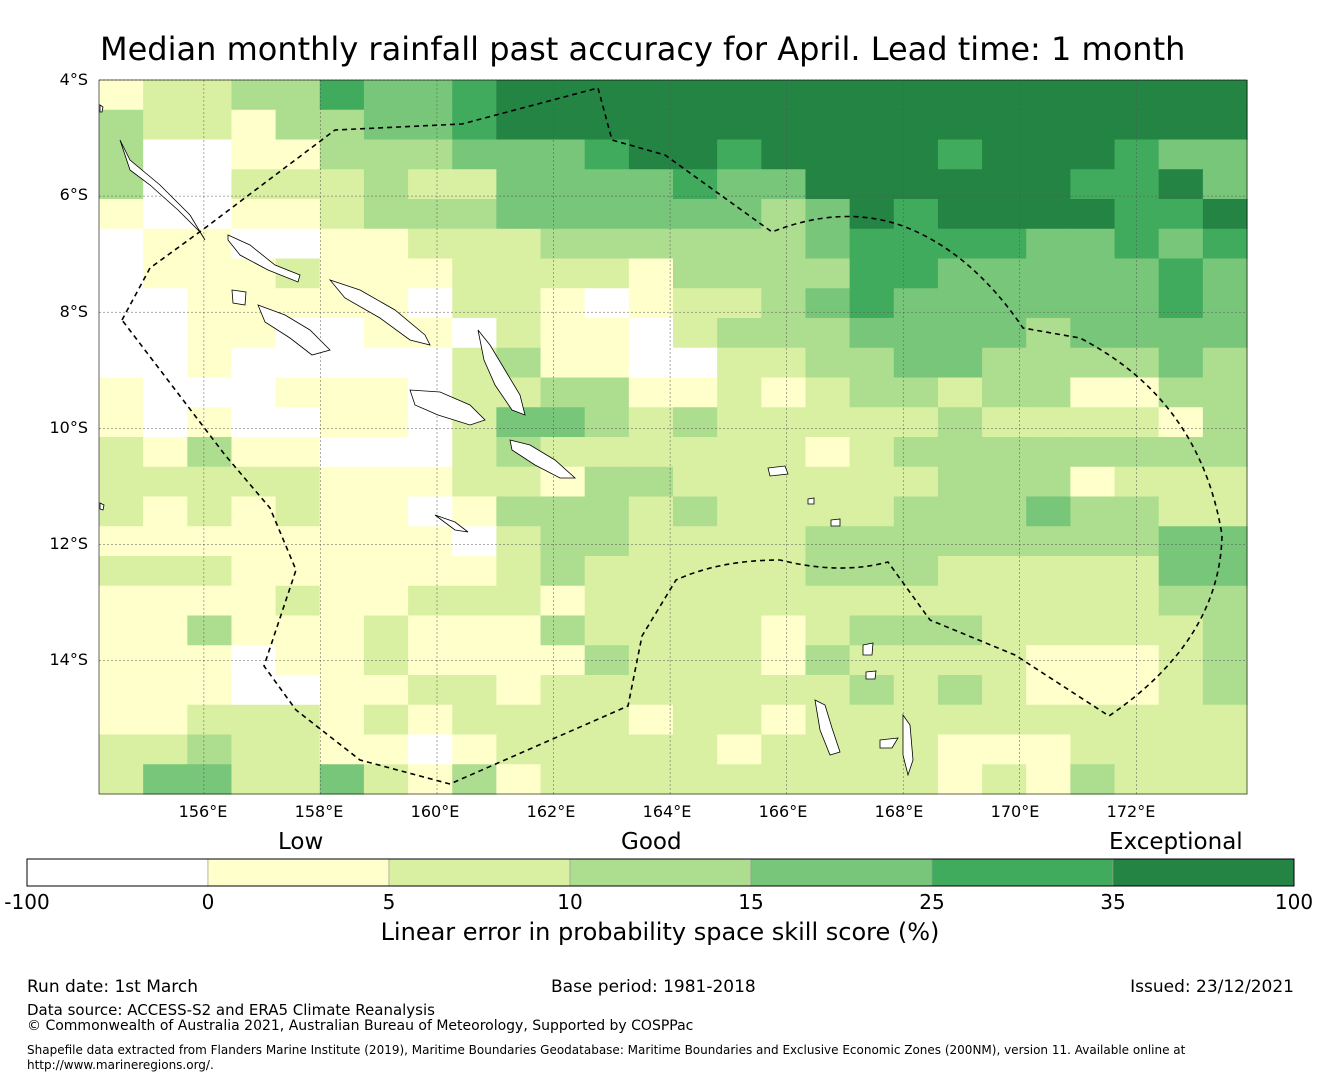  Describe the element at coordinates (778, 471) in the screenshot. I see `coast-santa-cruz` at that location.